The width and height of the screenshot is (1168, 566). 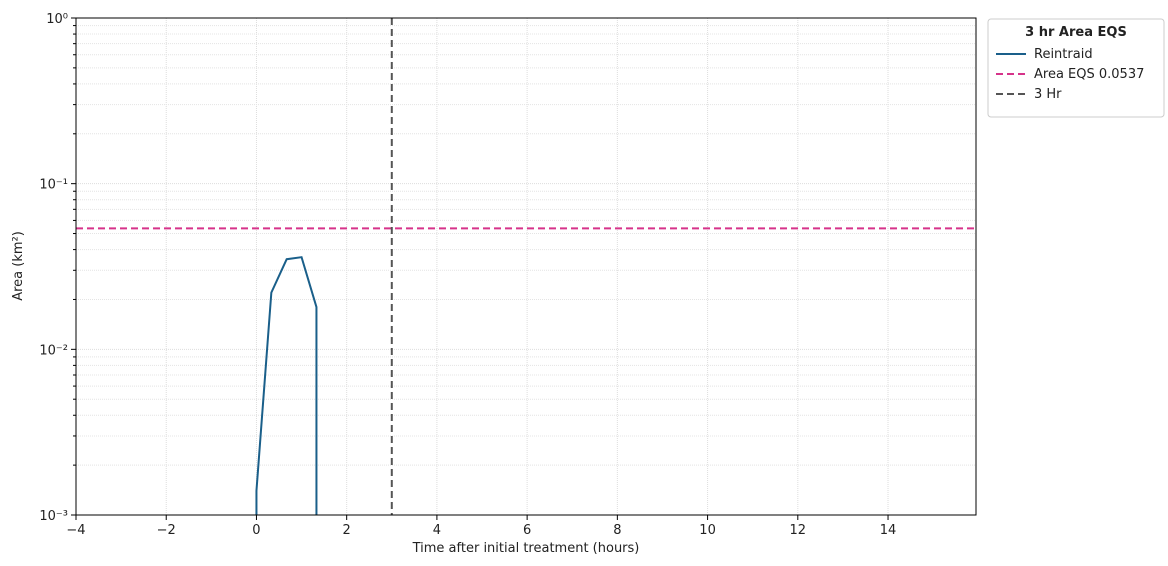 I want to click on legend-label: 3 Hr, so click(x=1048, y=94).